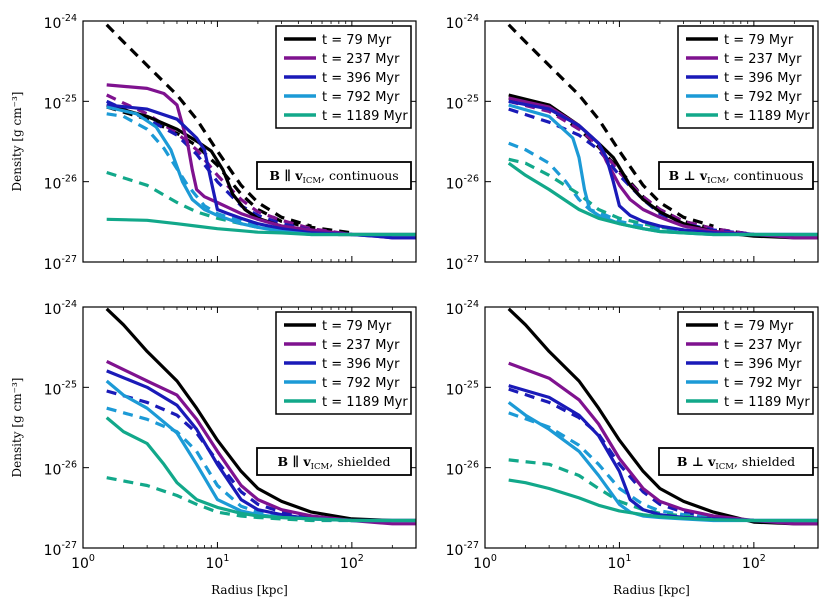 The height and width of the screenshot is (610, 831). I want to click on panel-label-text: B ⊥ vICM, continuous, so click(736, 177).